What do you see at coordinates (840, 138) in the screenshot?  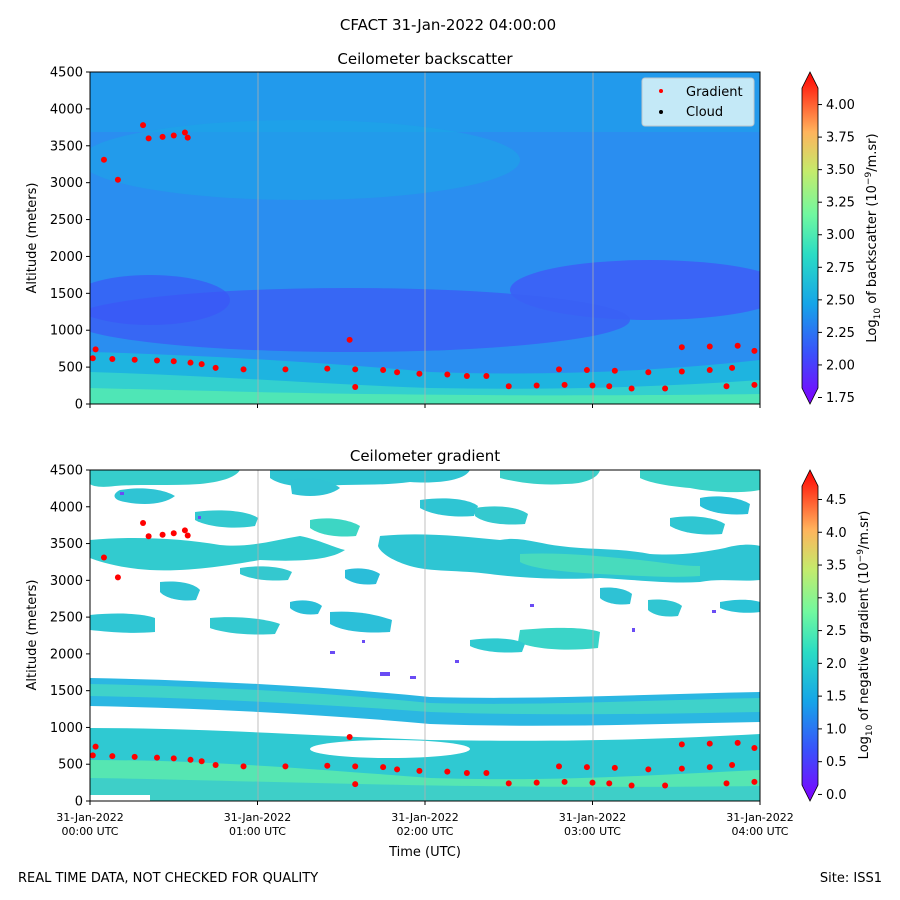 I see `colorbar-tick-label: 3.75` at bounding box center [840, 138].